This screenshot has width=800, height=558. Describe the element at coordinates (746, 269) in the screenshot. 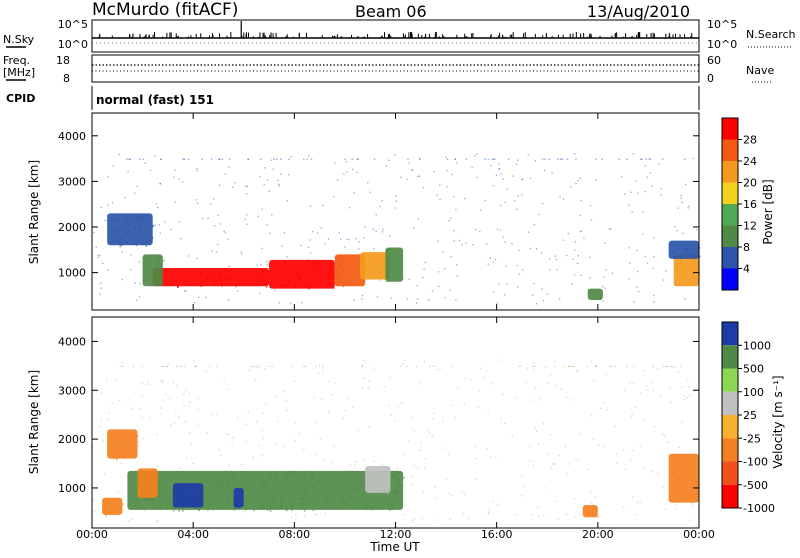

I see `colorbar-tick-label: 4` at that location.